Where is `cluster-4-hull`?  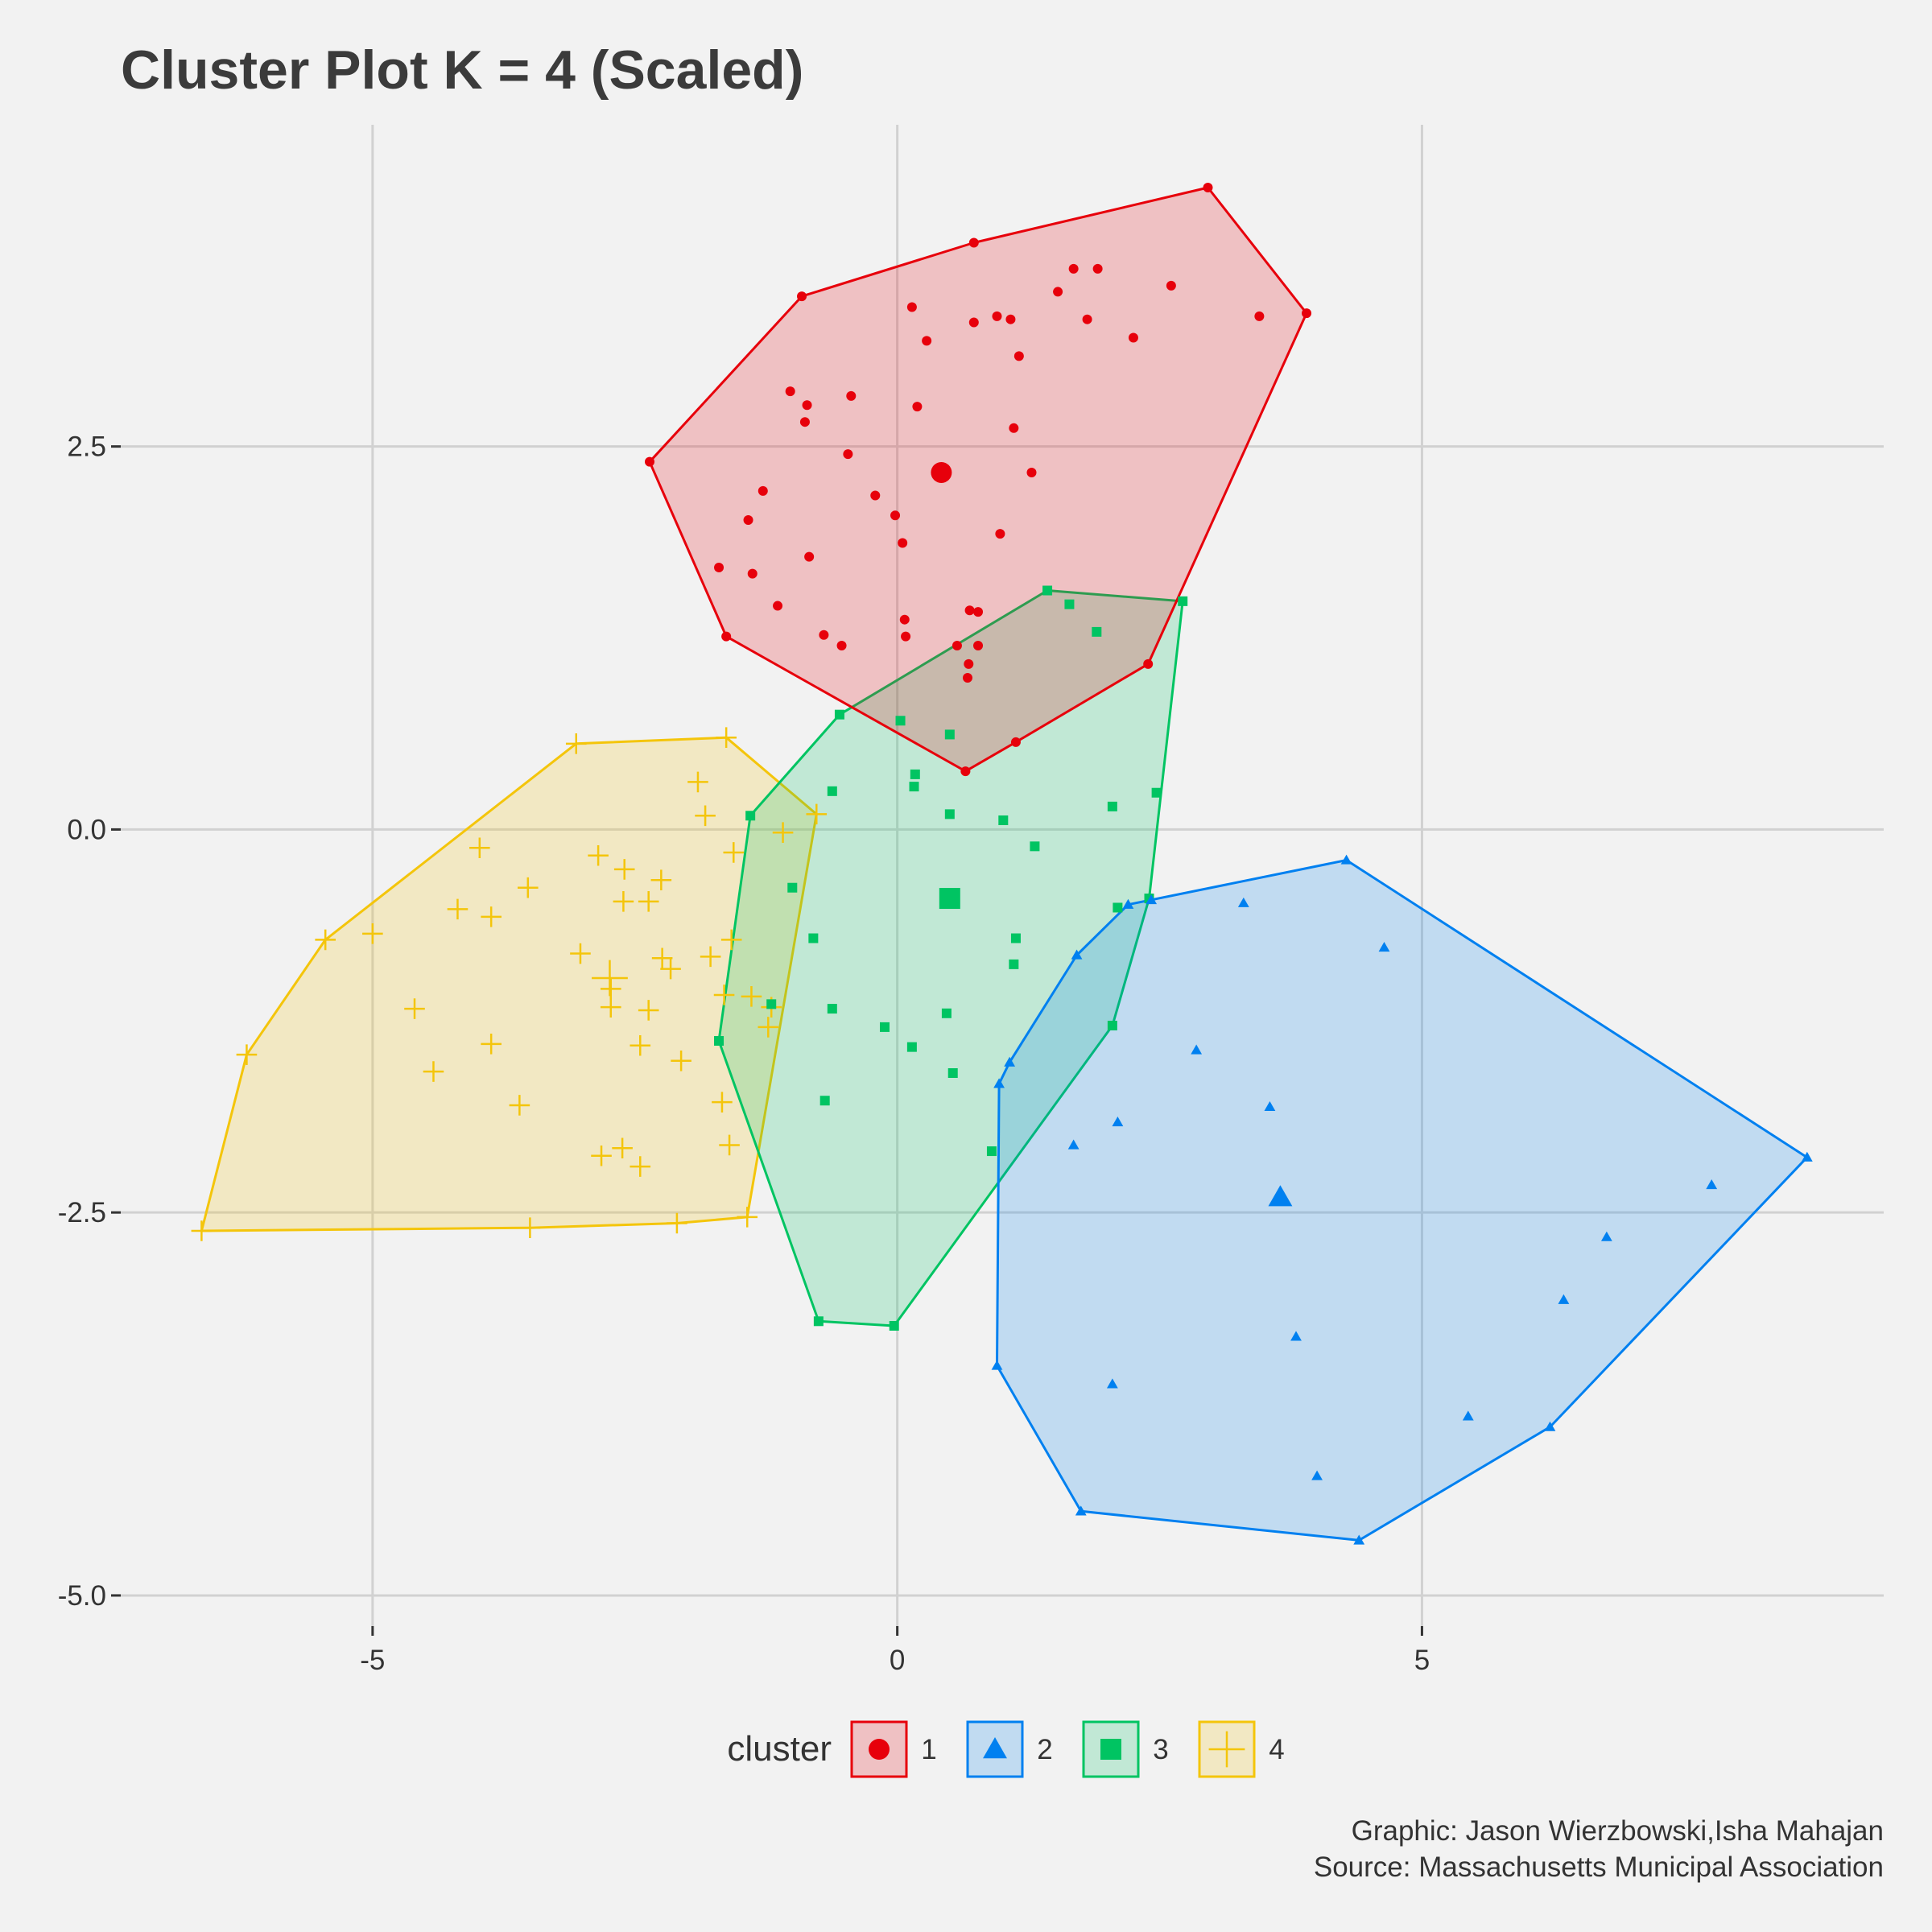 cluster-4-hull is located at coordinates (509, 984).